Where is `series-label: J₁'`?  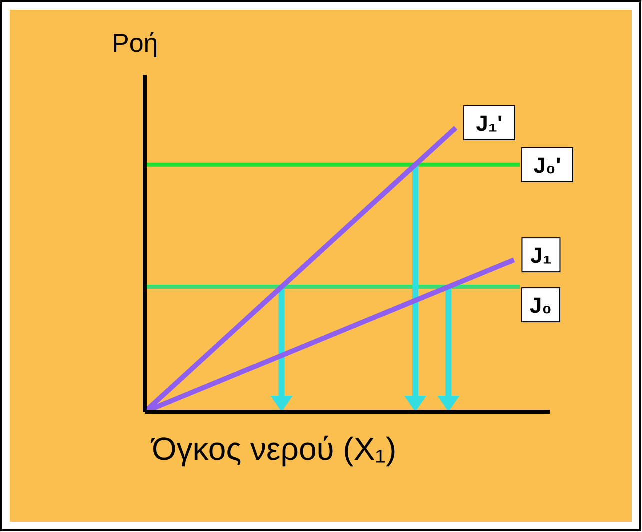
series-label: J₁' is located at coordinates (489, 123).